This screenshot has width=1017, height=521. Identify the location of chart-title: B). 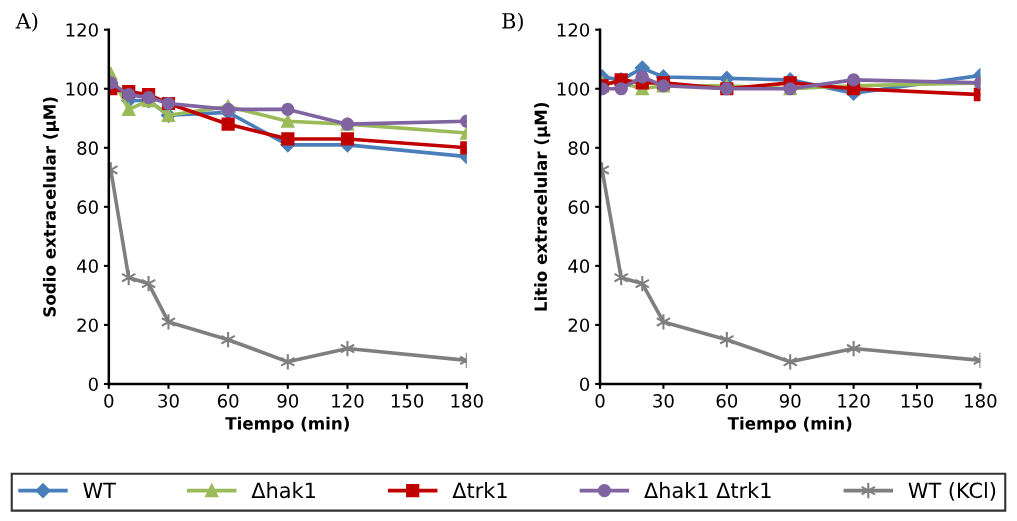
(512, 22).